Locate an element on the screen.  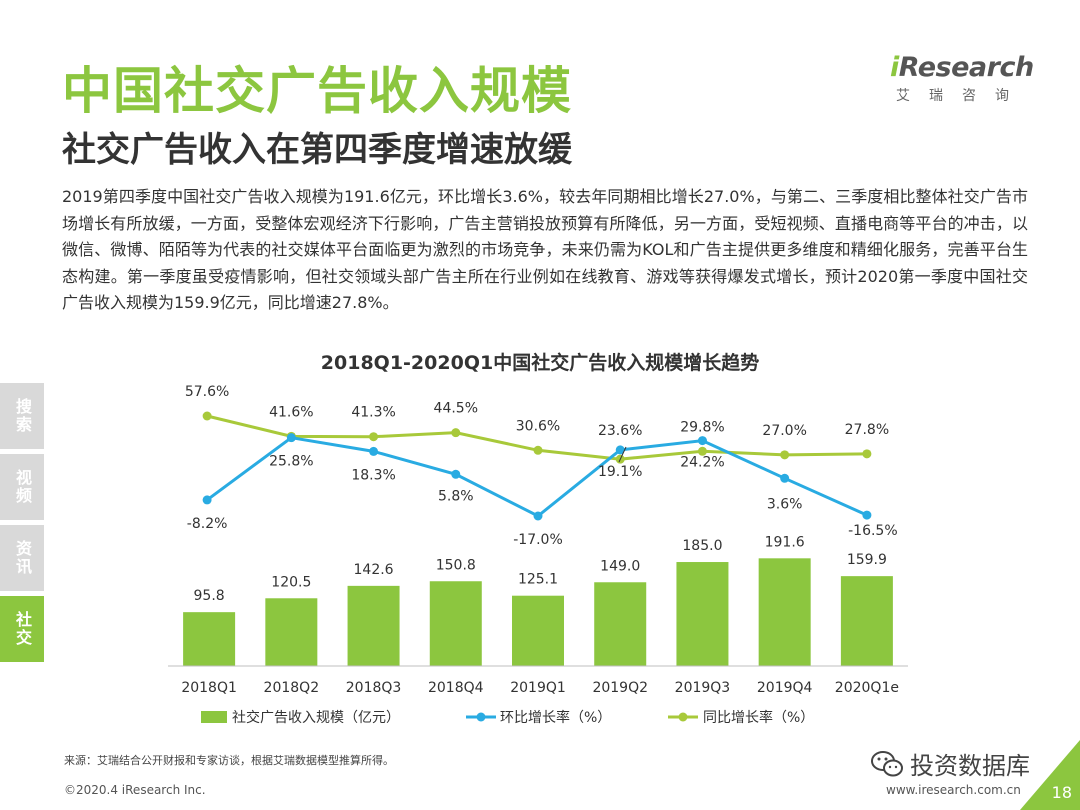
side-tab-news: 资讯 is located at coordinates (22, 558).